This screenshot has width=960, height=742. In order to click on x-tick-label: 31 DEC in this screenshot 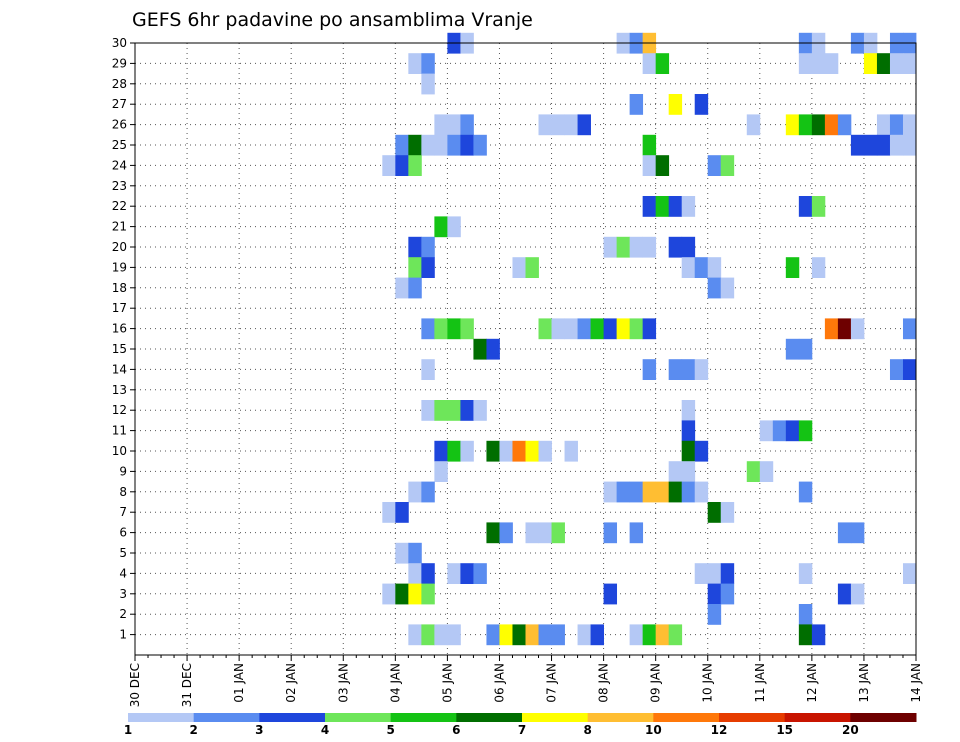, I will do `click(187, 685)`.